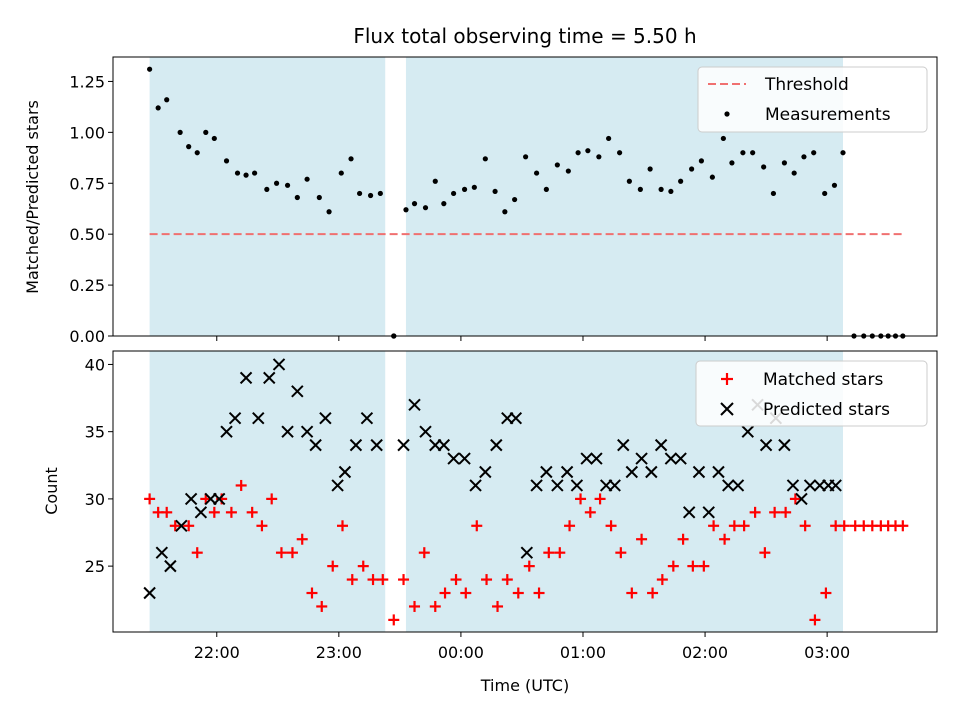 The height and width of the screenshot is (720, 960). Describe the element at coordinates (827, 652) in the screenshot. I see `xtick-label: 03:00` at that location.